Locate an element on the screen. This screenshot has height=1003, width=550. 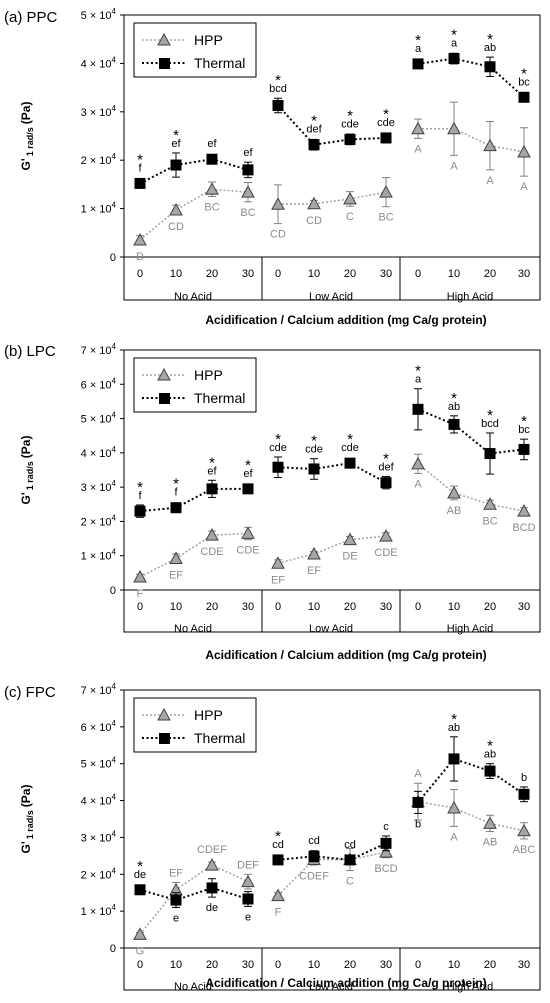
significance-label: BC is located at coordinates (385, 218).